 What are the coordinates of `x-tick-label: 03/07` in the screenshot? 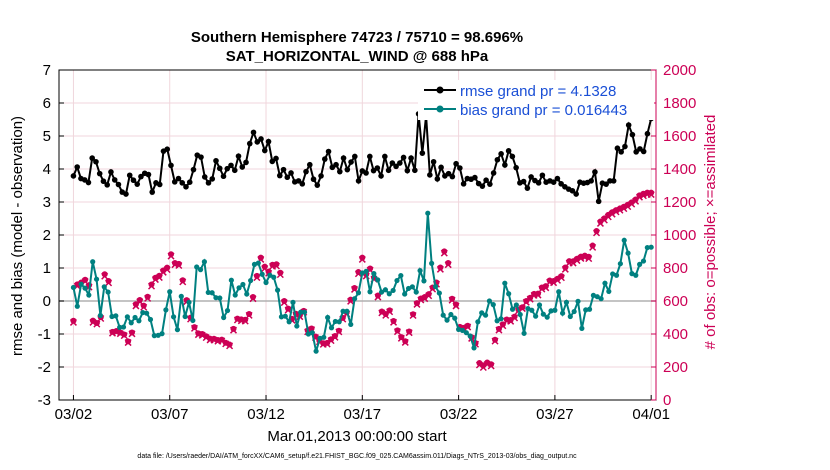 It's located at (170, 414).